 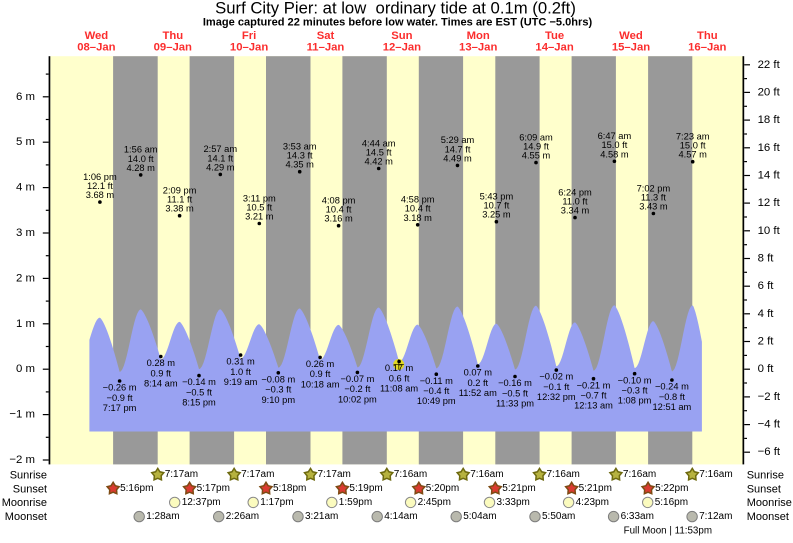 I want to click on svg-text: 1.0 ft, so click(x=240, y=372).